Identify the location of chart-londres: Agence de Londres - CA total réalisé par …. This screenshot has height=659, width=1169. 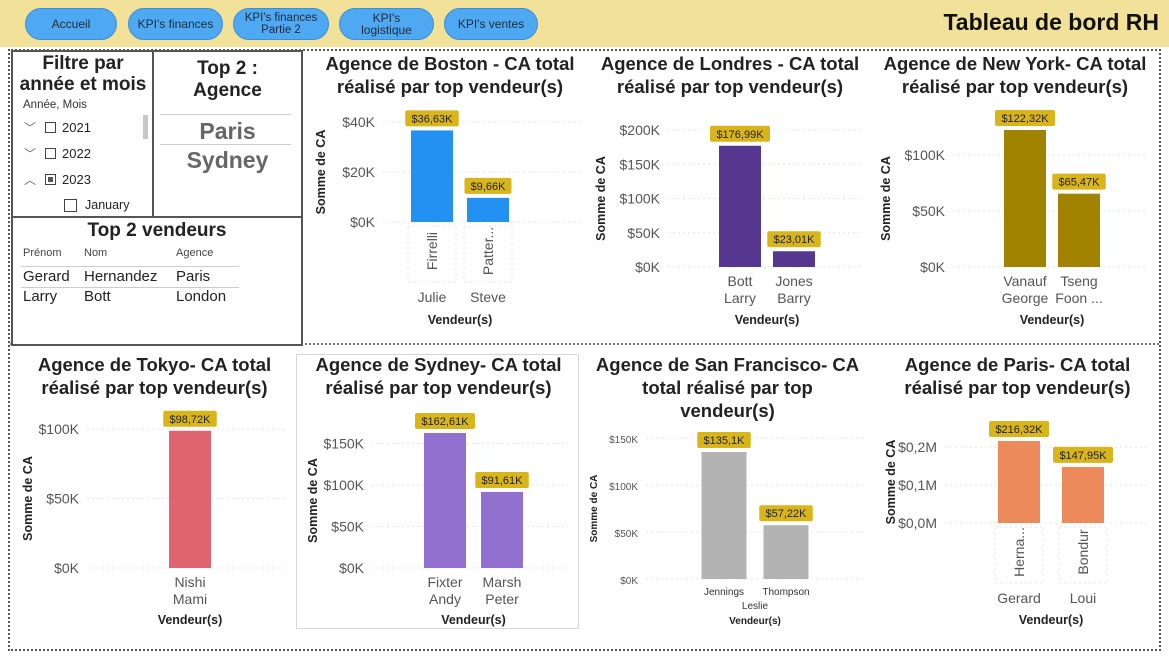
(730, 192).